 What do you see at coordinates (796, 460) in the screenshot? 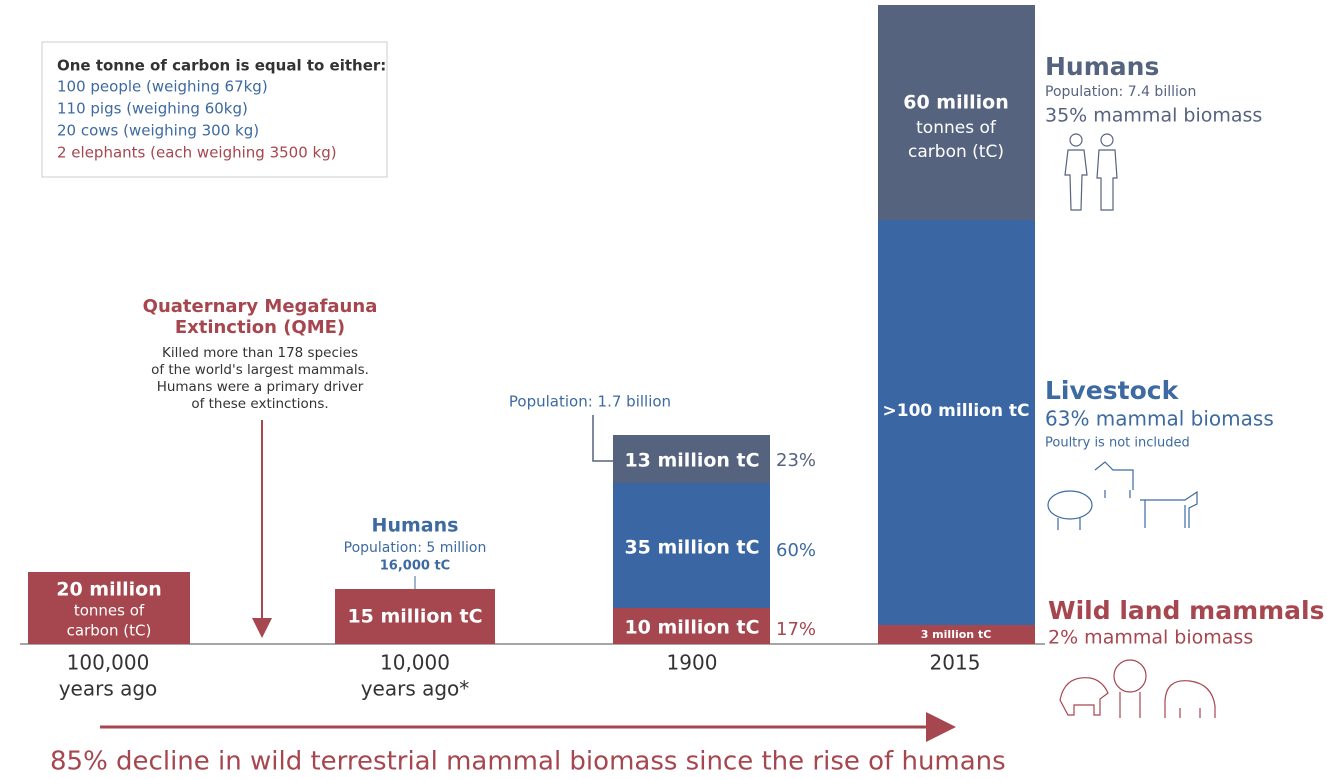
I see `share: 23%` at bounding box center [796, 460].